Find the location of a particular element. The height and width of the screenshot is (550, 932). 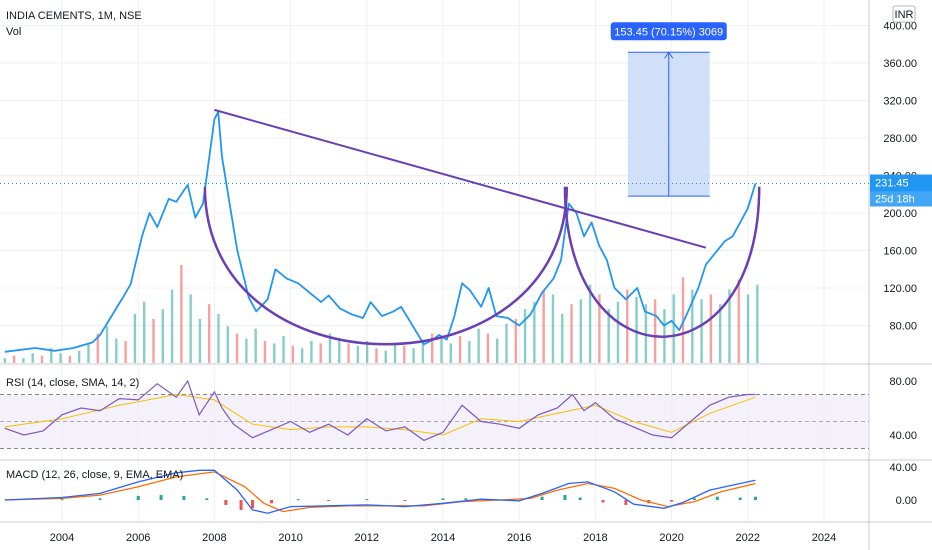

macd-tick-label: 0.00 is located at coordinates (906, 501).